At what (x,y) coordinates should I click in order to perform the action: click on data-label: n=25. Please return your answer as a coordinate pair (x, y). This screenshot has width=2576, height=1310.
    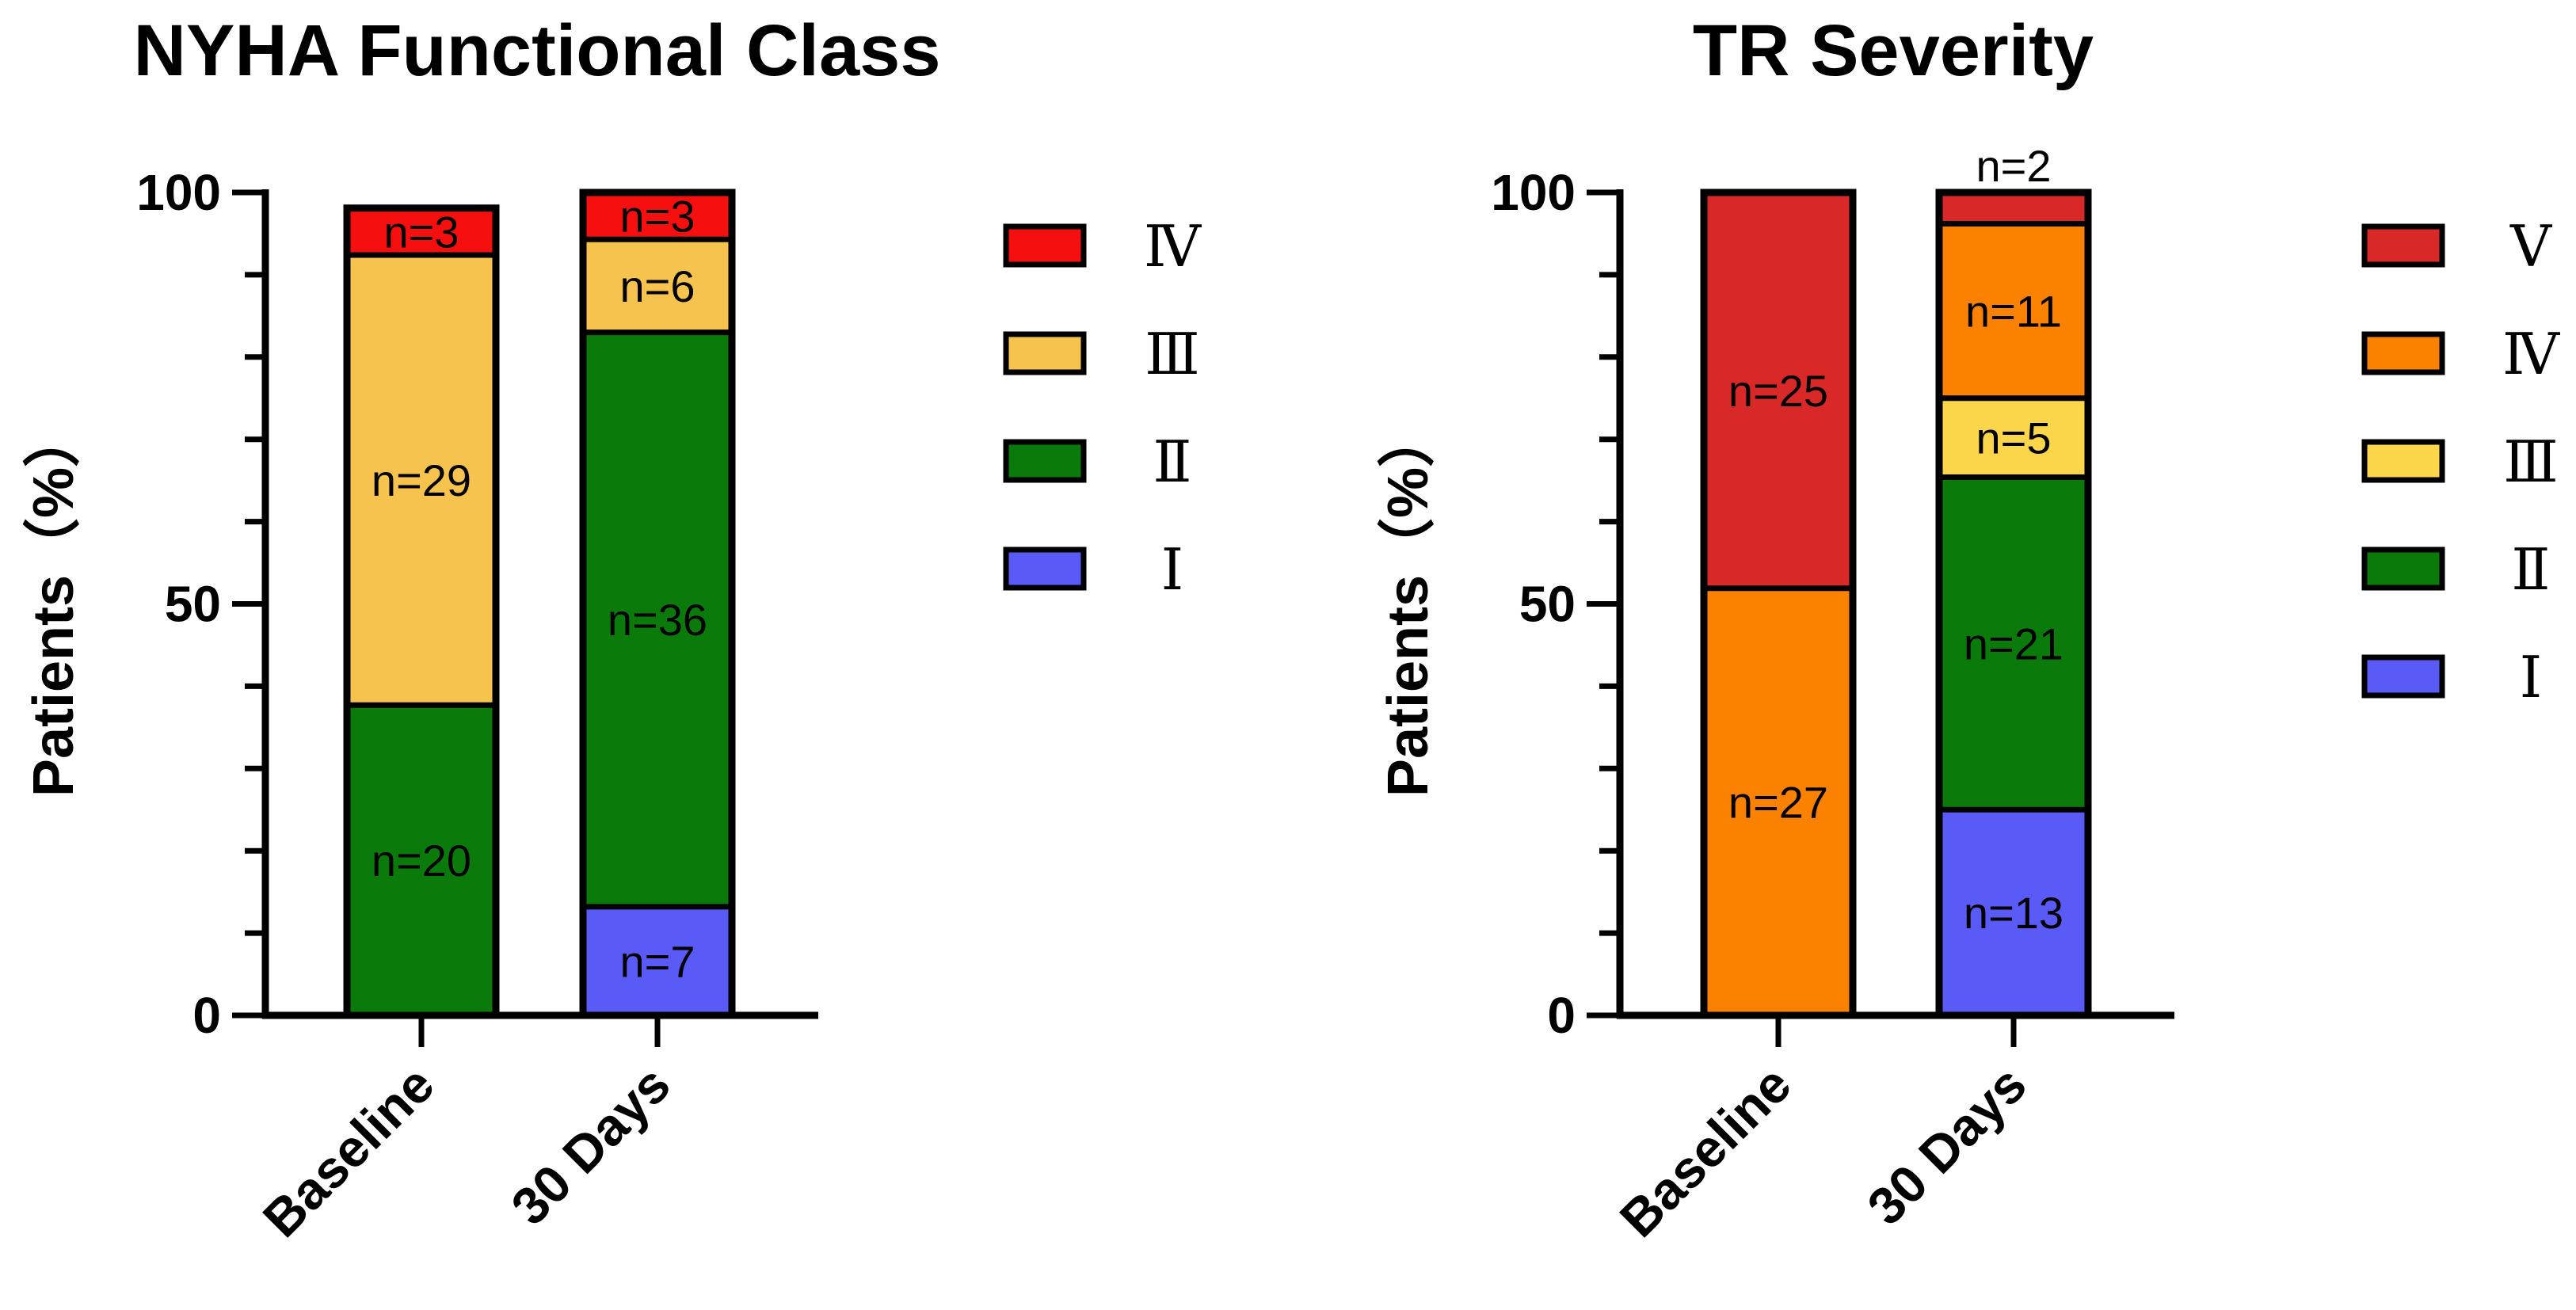
    Looking at the image, I should click on (1778, 391).